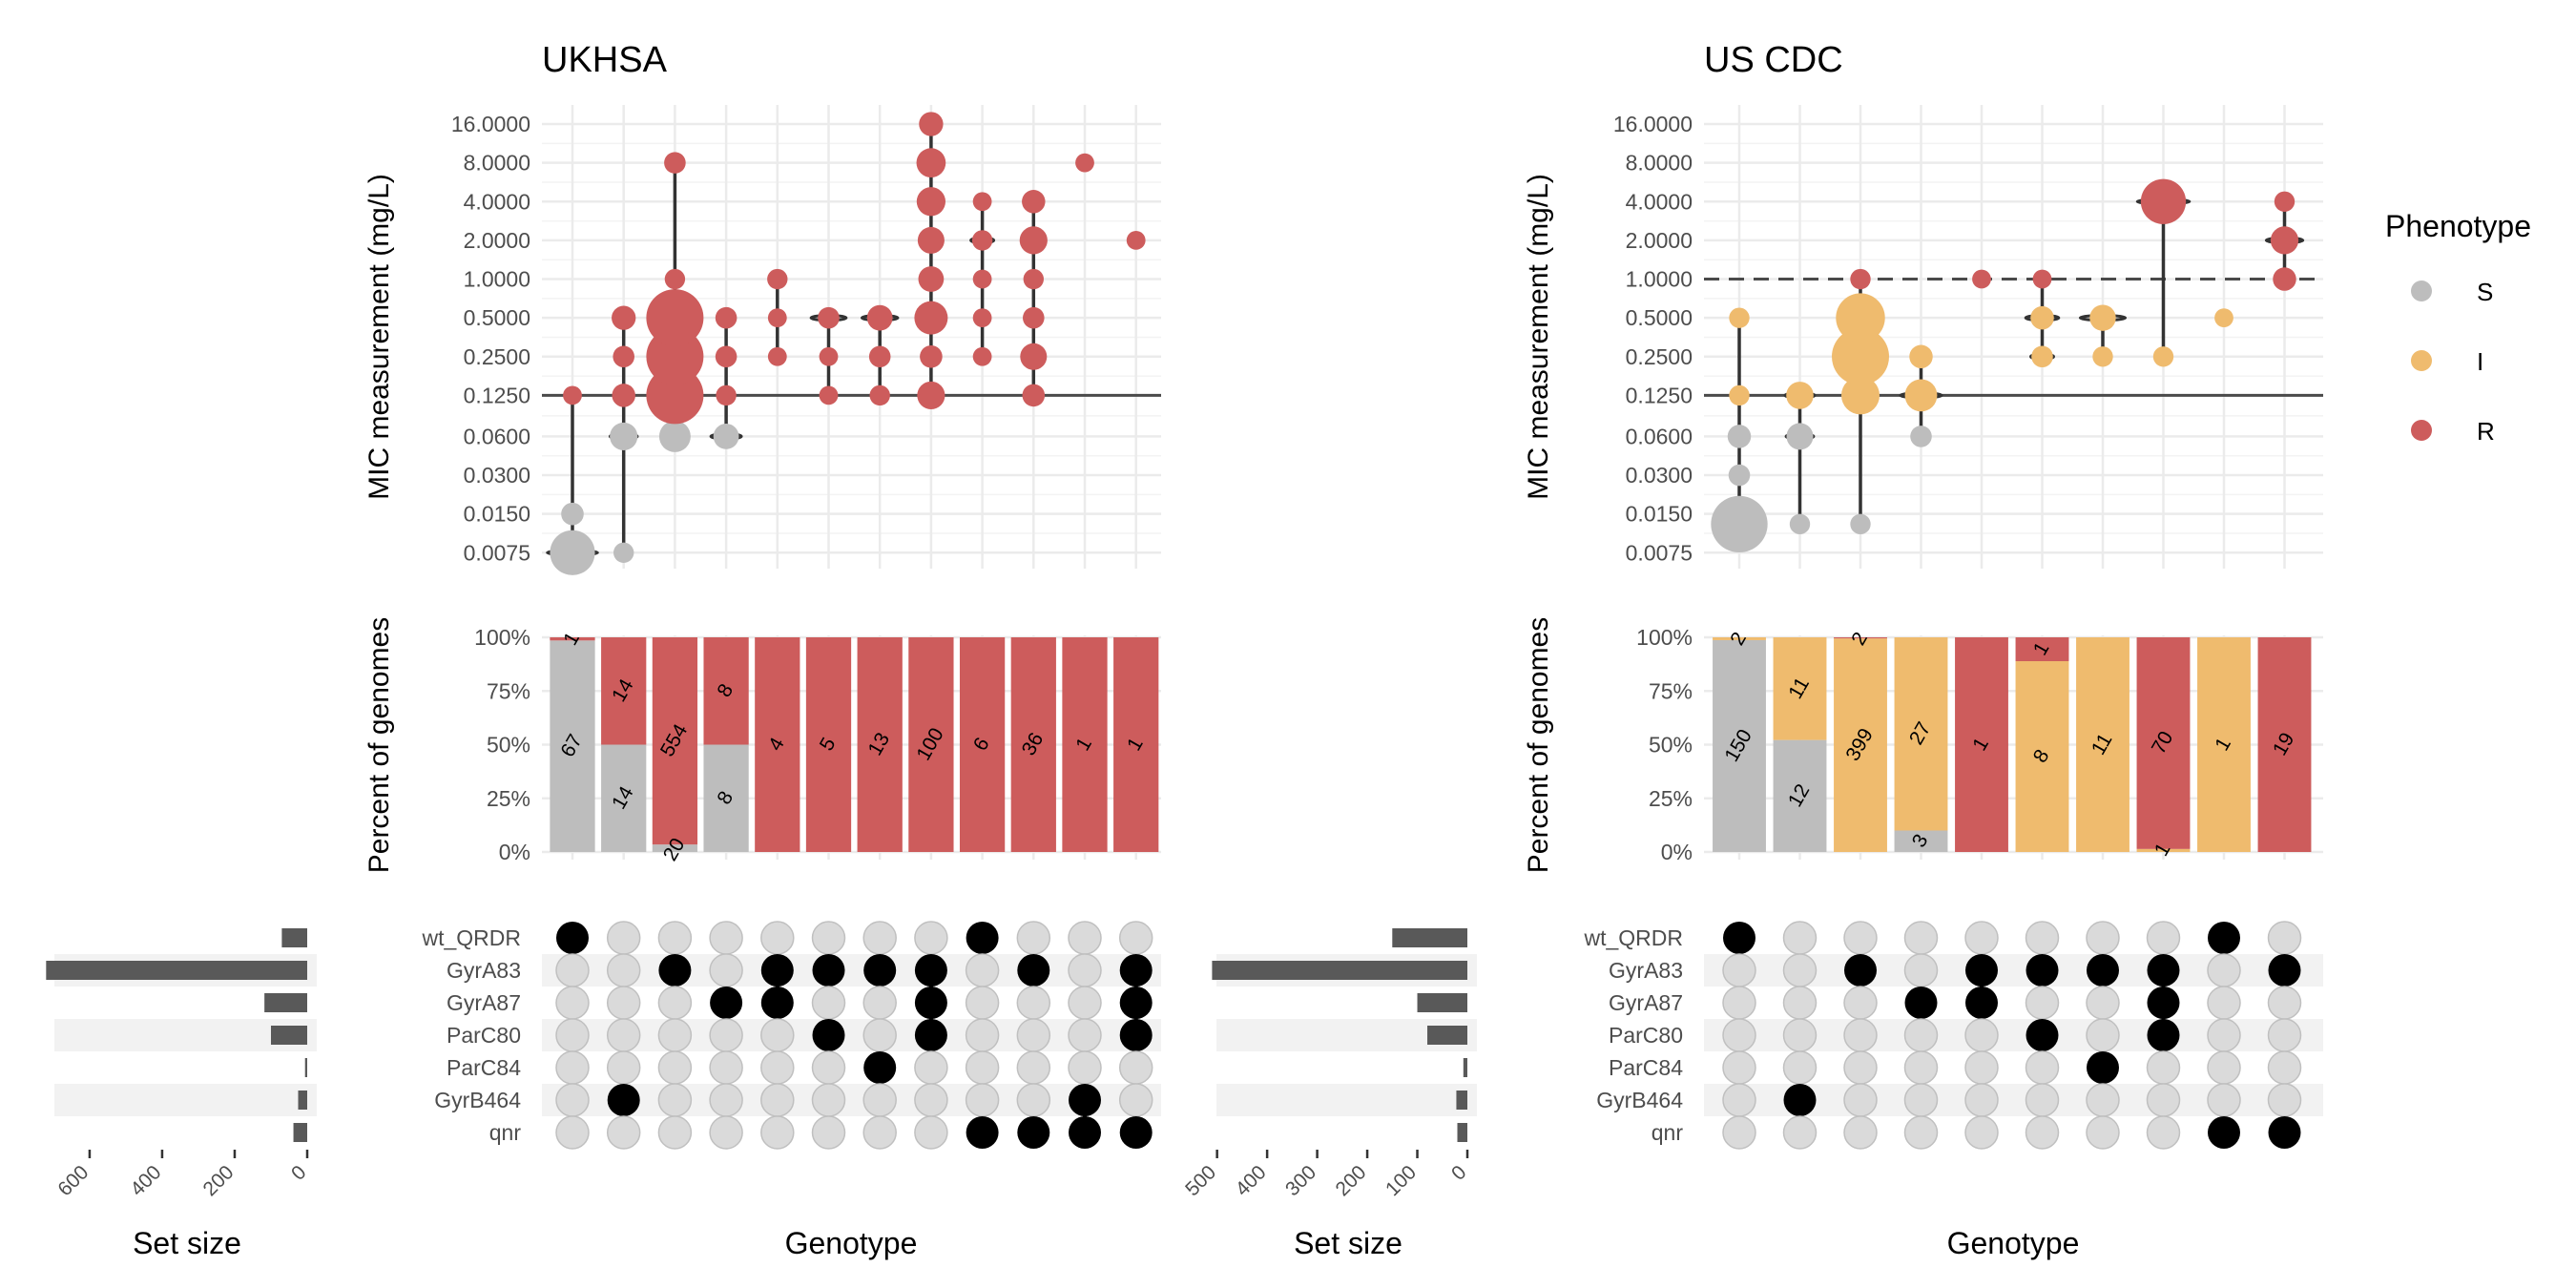 This screenshot has width=2576, height=1288. What do you see at coordinates (502, 637) in the screenshot?
I see `percent-tick-label: 100%` at bounding box center [502, 637].